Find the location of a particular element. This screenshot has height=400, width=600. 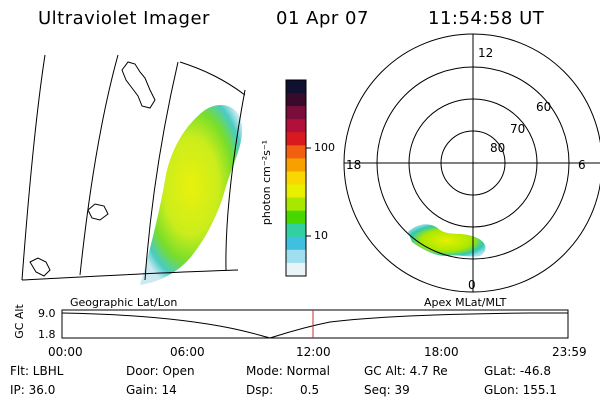

info-ip: IP: 36.0 is located at coordinates (33, 390).